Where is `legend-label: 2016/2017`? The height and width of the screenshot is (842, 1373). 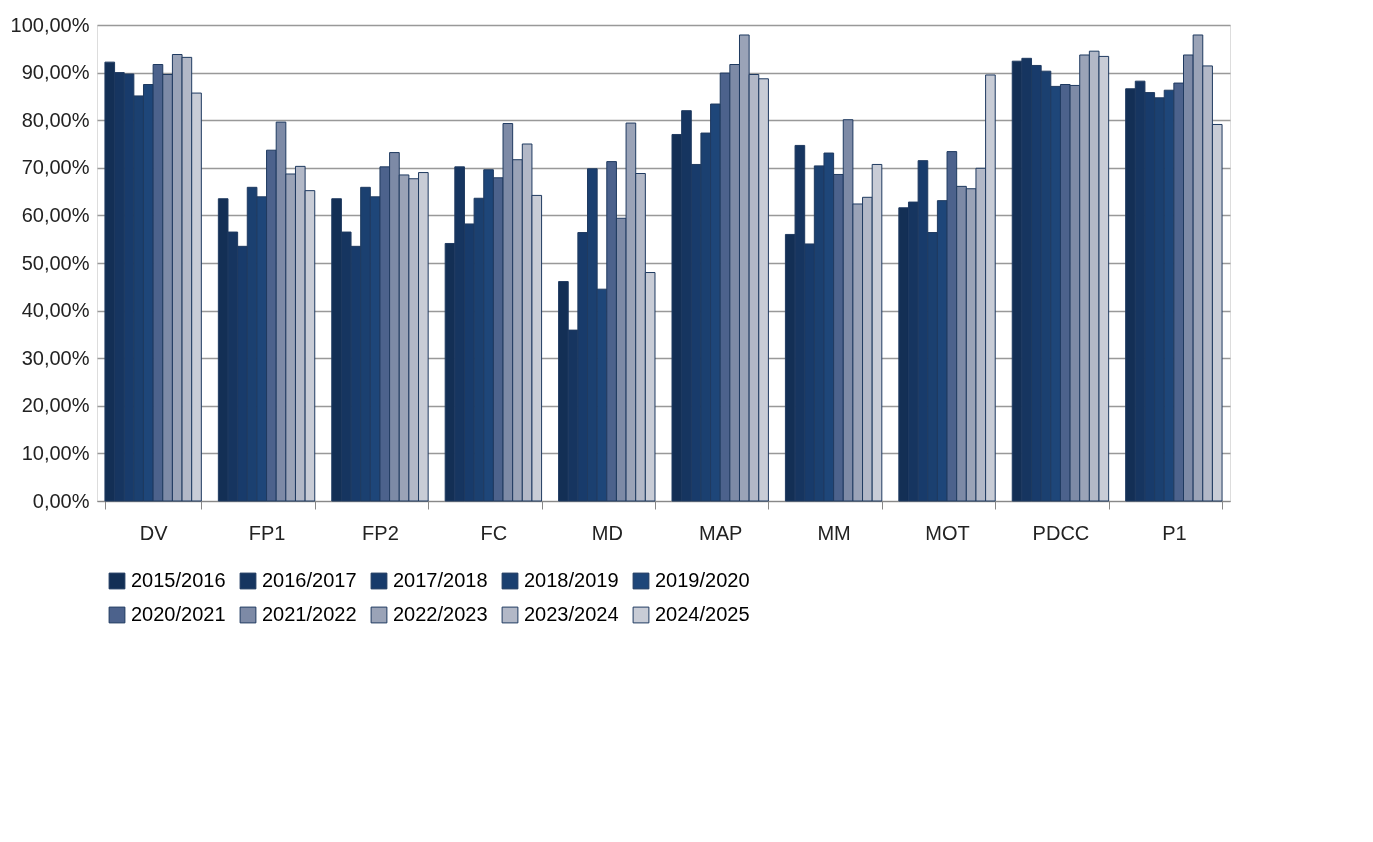 legend-label: 2016/2017 is located at coordinates (309, 580).